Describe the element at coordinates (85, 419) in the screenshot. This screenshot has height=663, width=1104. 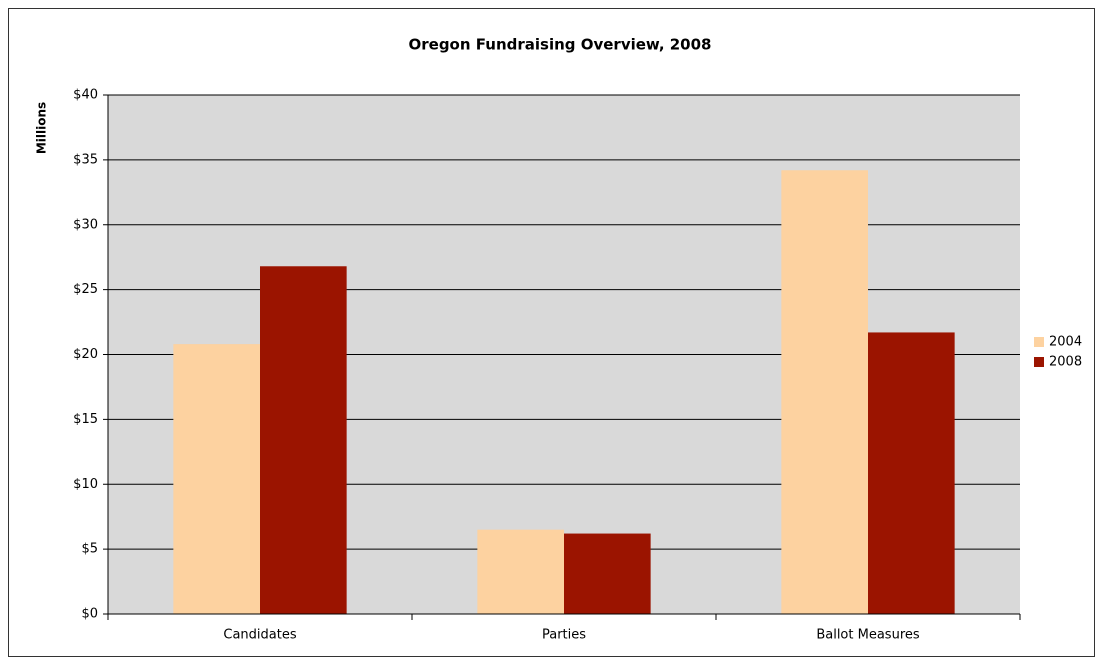
I see `y-tick-label: $15` at that location.